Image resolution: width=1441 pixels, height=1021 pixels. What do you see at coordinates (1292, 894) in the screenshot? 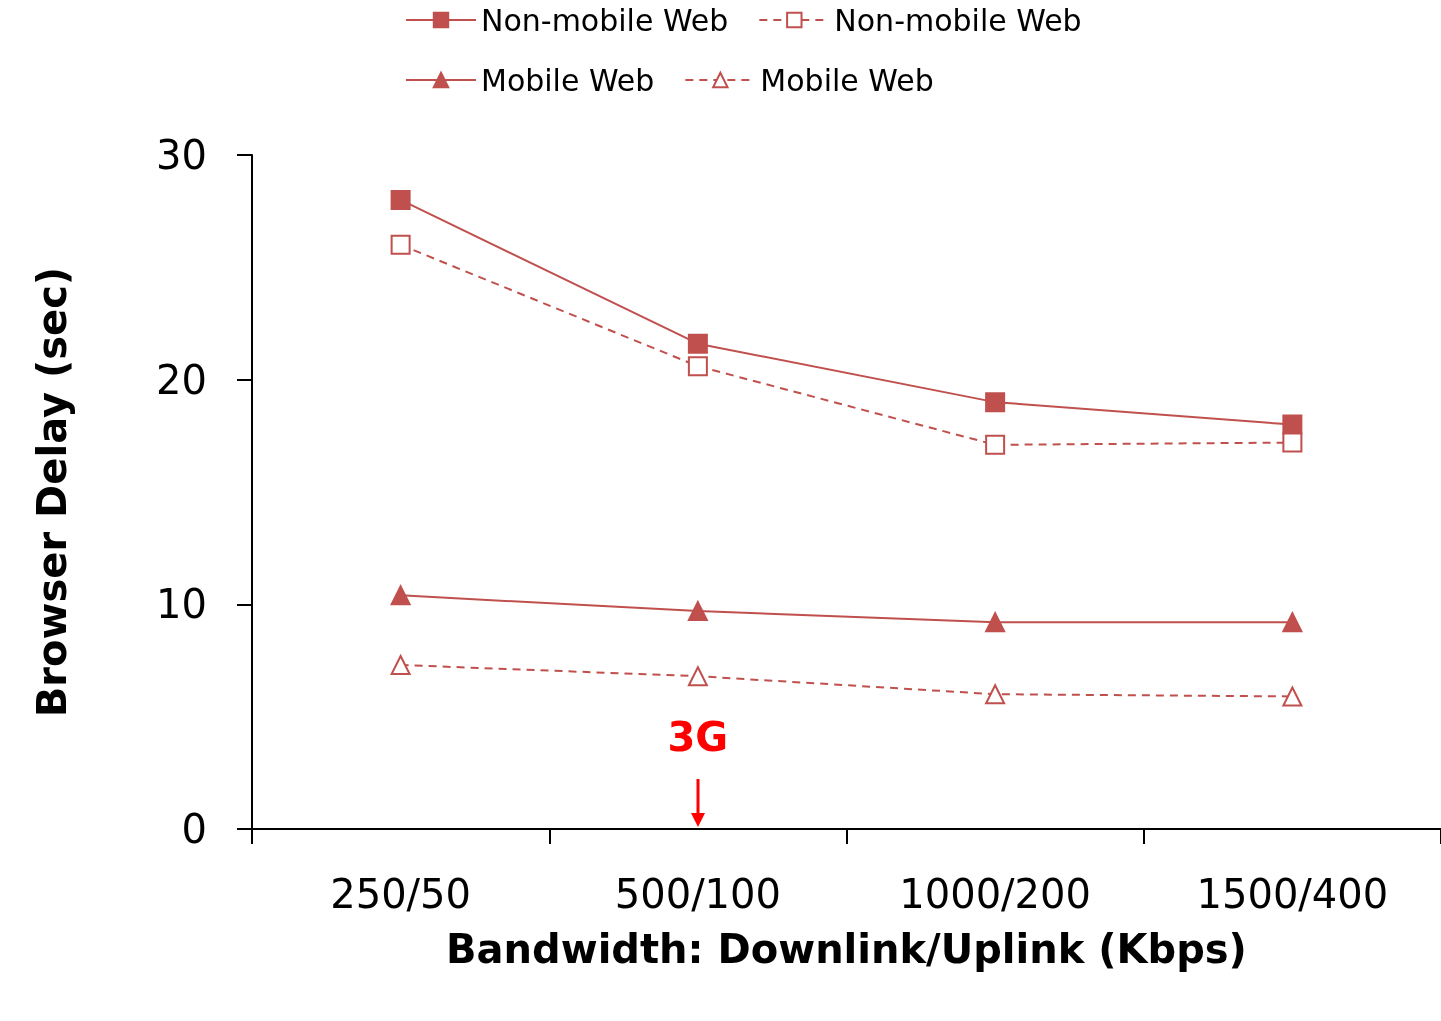
I see `x-tick-label: 1500/400` at bounding box center [1292, 894].